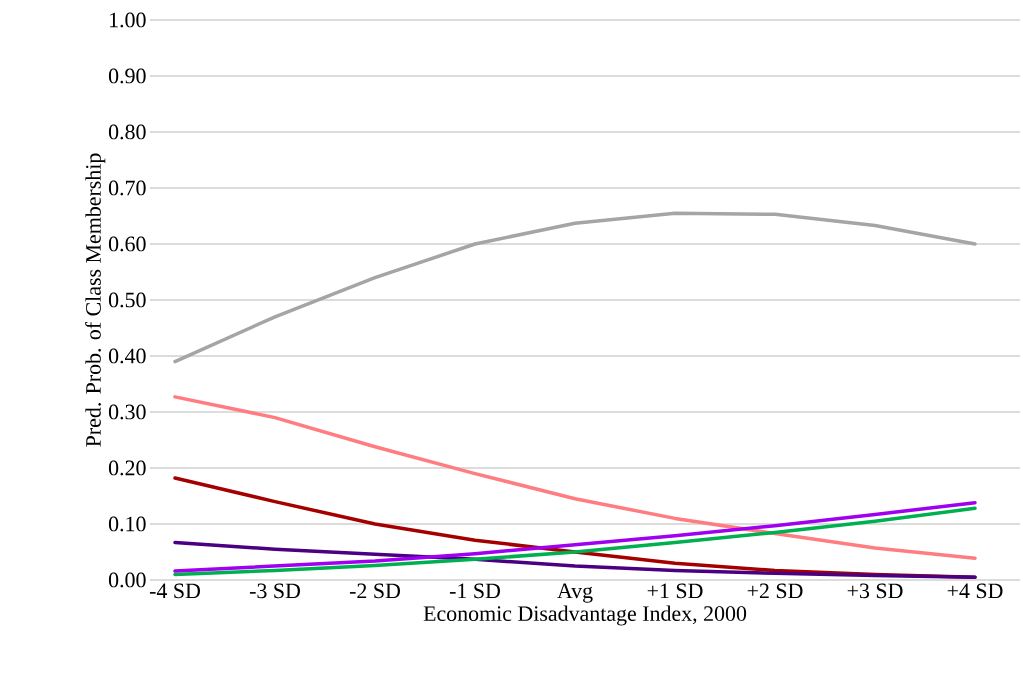 Image resolution: width=1023 pixels, height=687 pixels. What do you see at coordinates (127, 300) in the screenshot?
I see `y-tick-label: 0.50` at bounding box center [127, 300].